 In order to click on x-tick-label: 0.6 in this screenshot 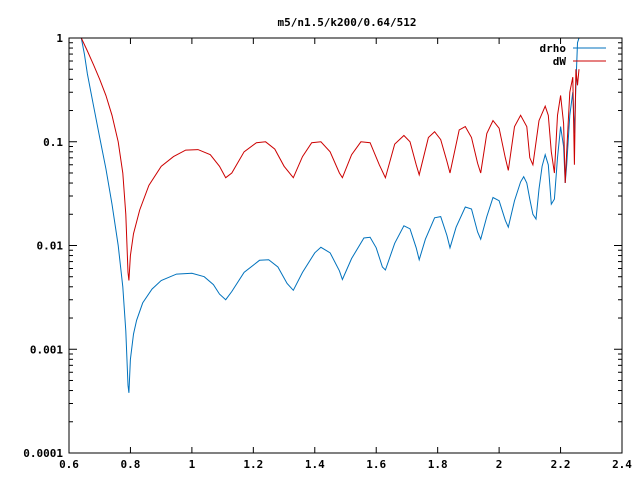, I will do `click(69, 464)`.